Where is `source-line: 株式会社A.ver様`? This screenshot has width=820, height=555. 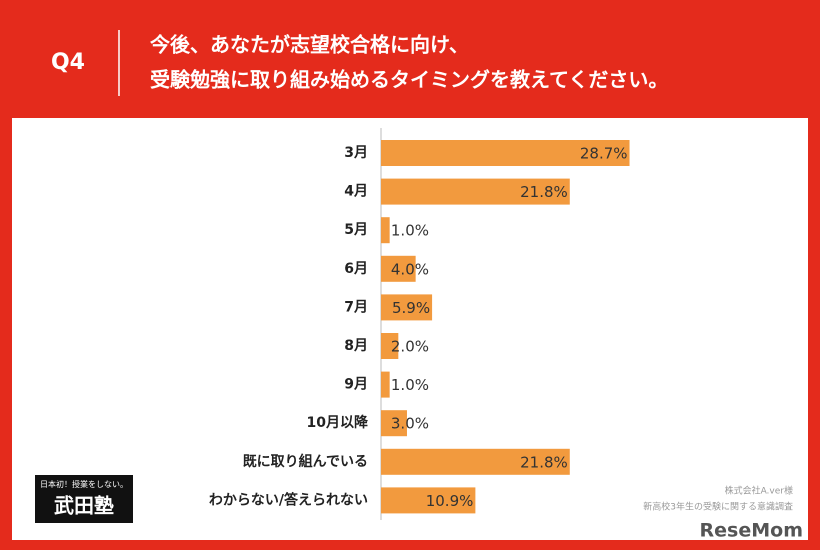
source-line: 株式会社A.ver様 is located at coordinates (759, 491).